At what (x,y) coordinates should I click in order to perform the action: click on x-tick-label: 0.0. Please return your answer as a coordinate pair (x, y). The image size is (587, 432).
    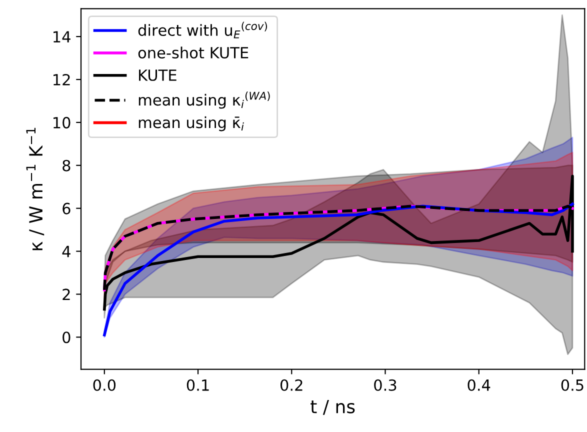
    Looking at the image, I should click on (104, 385).